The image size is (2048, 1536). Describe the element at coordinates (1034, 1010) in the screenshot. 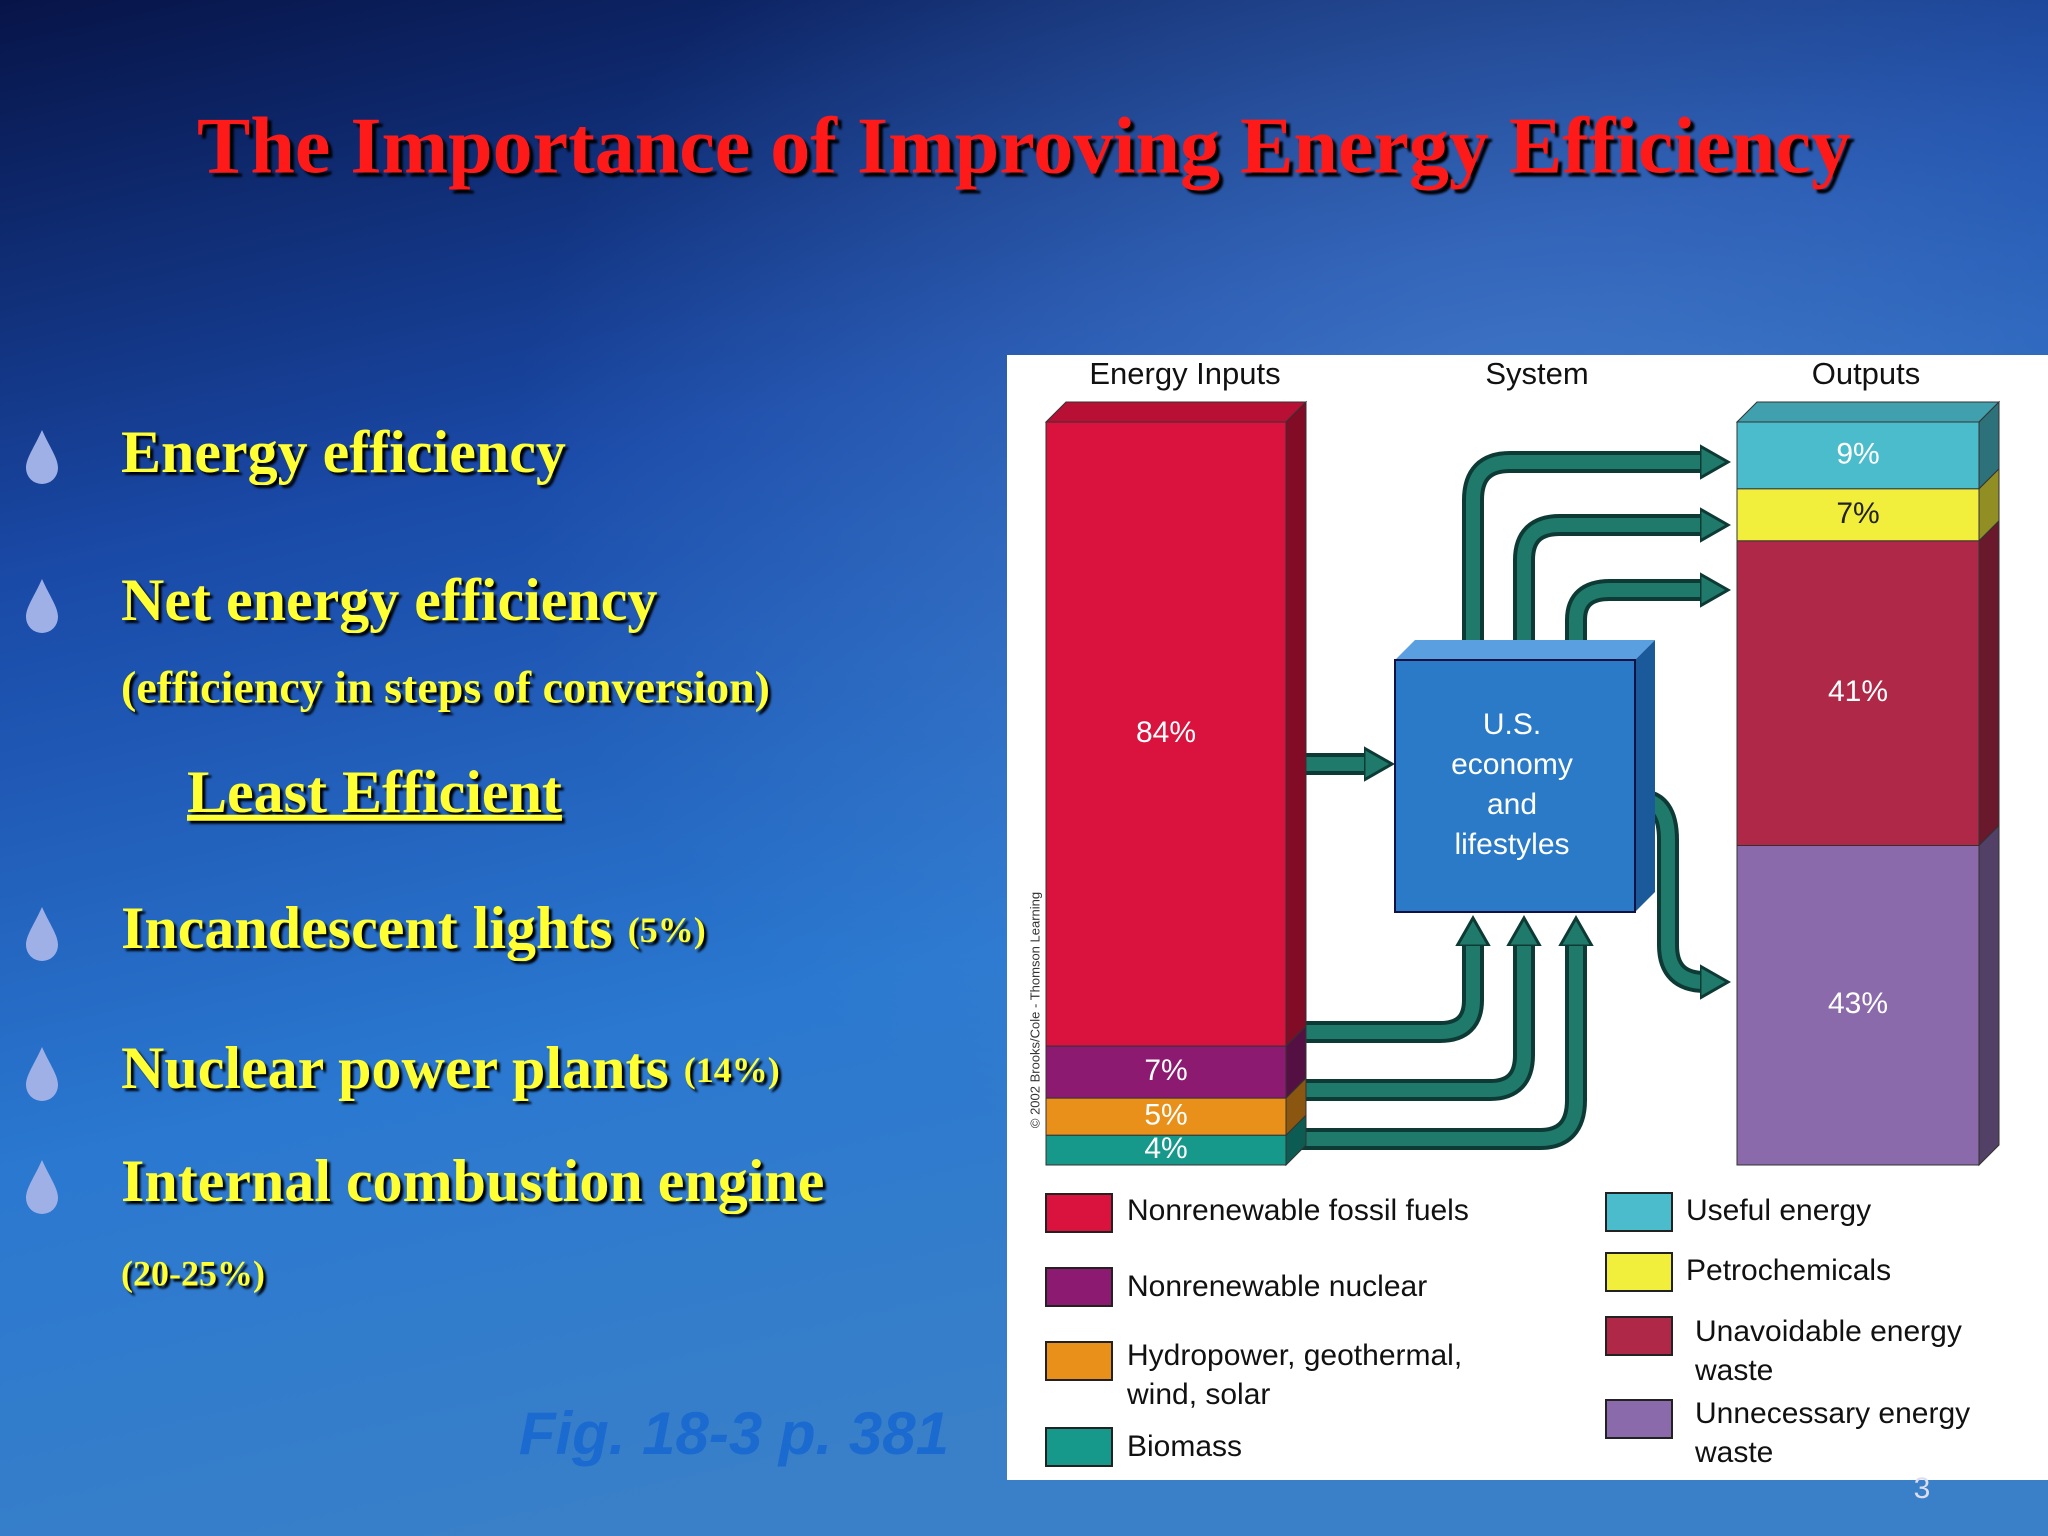

I see `credit: © 2002 Brooks/Cole - Thomson Learning` at that location.